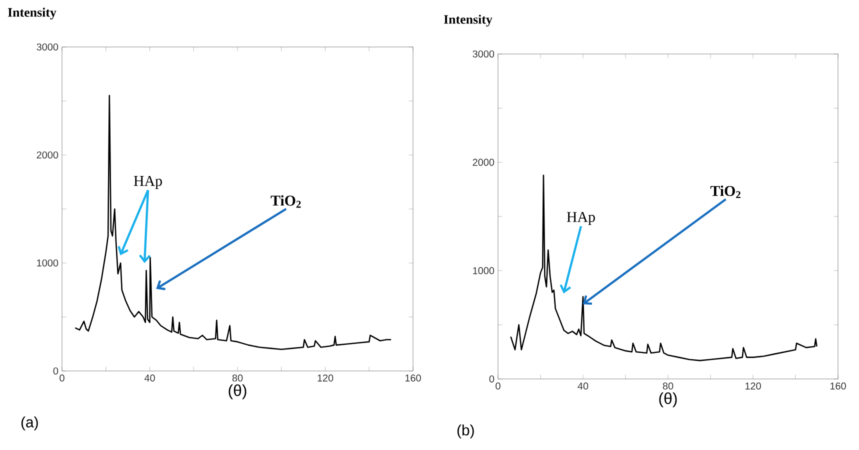 The width and height of the screenshot is (859, 450). I want to click on y-tick-label: 0, so click(55, 371).